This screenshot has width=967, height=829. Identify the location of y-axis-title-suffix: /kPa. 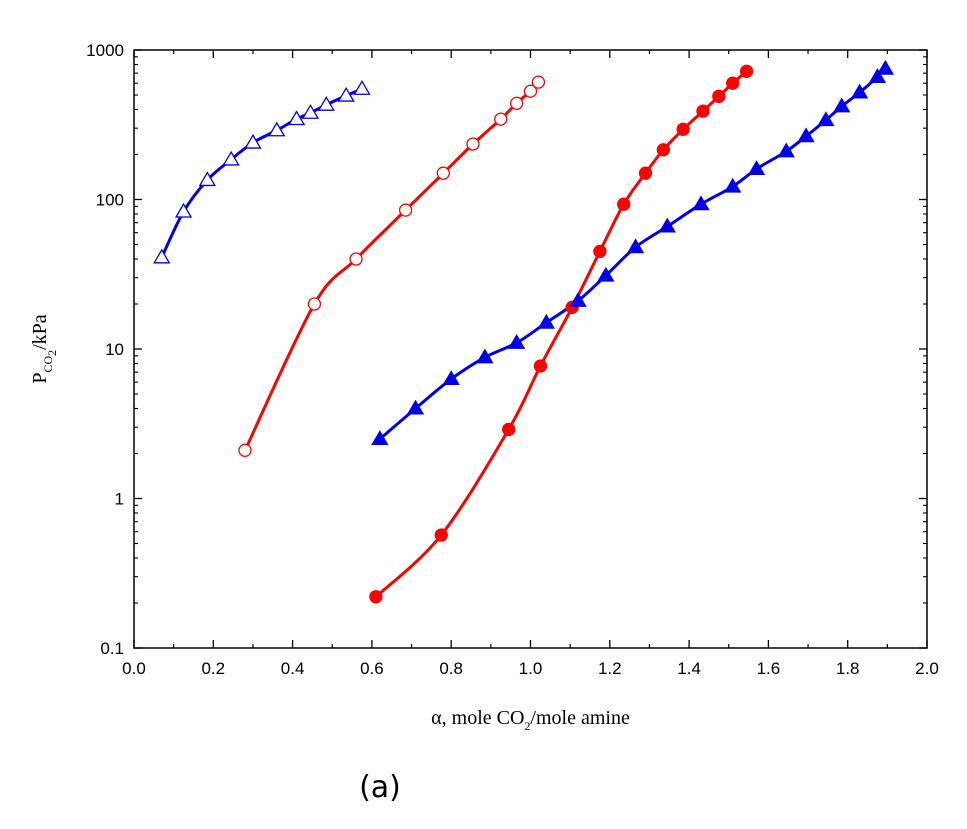
(40, 332).